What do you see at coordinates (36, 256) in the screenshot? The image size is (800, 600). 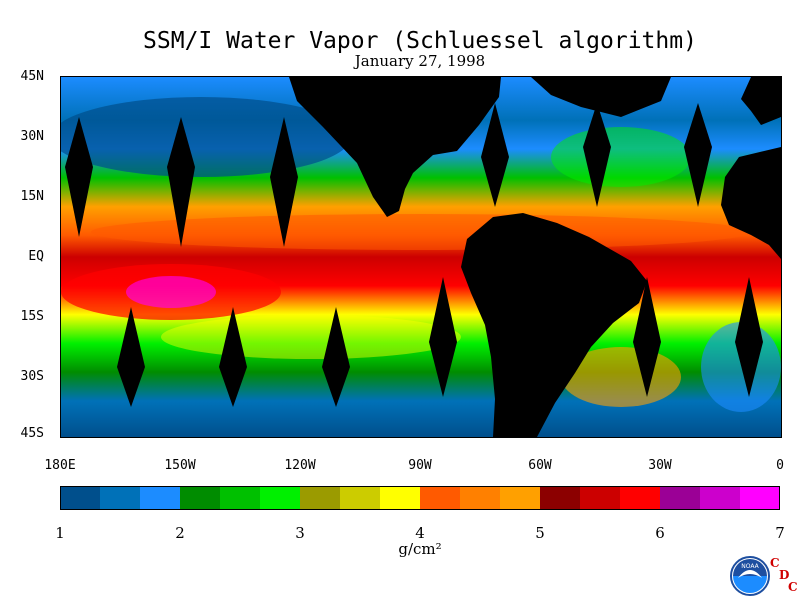 I see `lat-label-eq: EQ` at bounding box center [36, 256].